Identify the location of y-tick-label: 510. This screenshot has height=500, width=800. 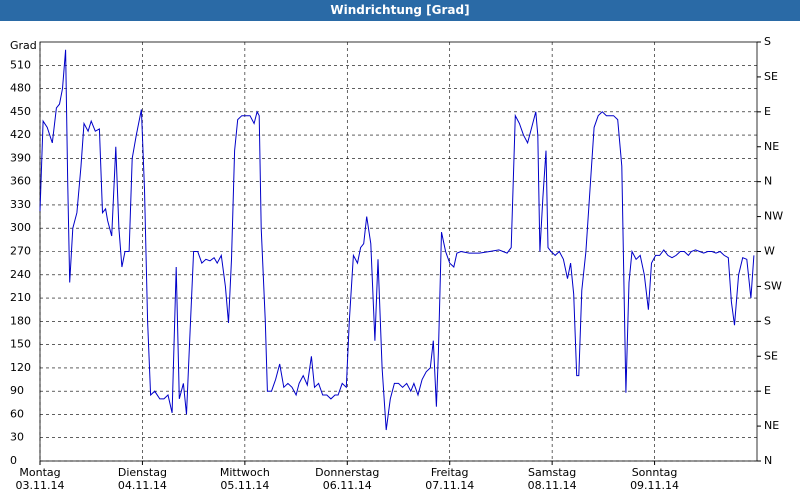
(20, 64).